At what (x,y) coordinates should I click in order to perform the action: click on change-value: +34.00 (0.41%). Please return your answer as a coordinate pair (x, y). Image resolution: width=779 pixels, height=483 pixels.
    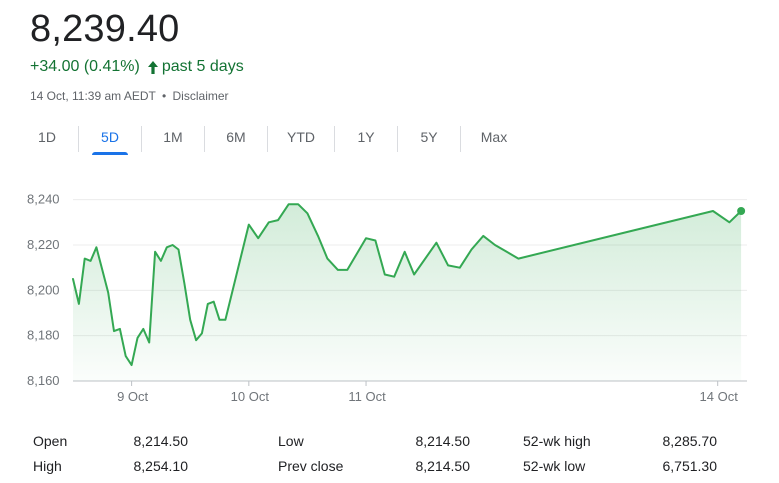
    Looking at the image, I should click on (85, 66).